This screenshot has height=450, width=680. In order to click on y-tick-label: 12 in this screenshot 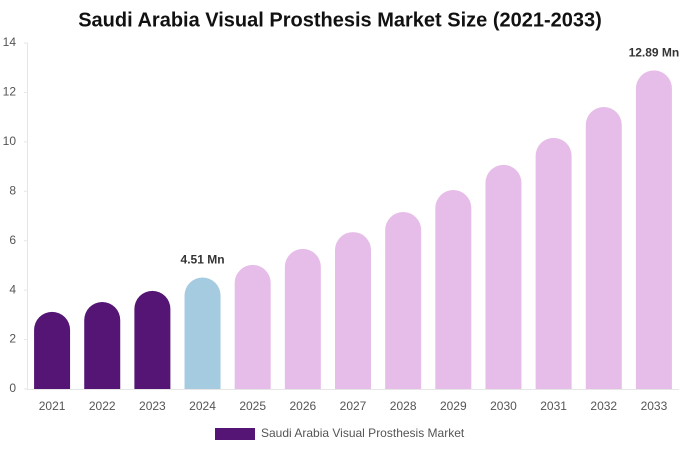, I will do `click(10, 92)`.